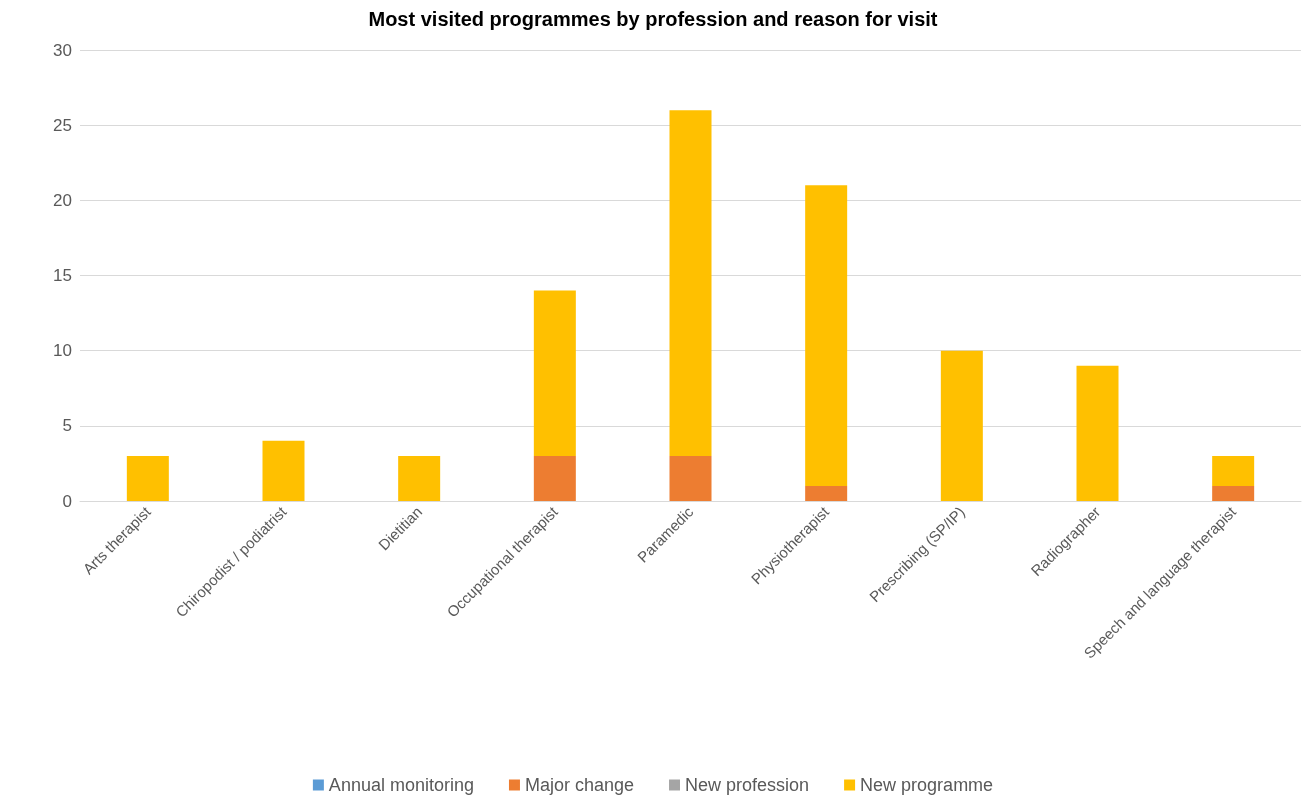 The image size is (1306, 811). What do you see at coordinates (67, 426) in the screenshot?
I see `y-tick-label: 5` at bounding box center [67, 426].